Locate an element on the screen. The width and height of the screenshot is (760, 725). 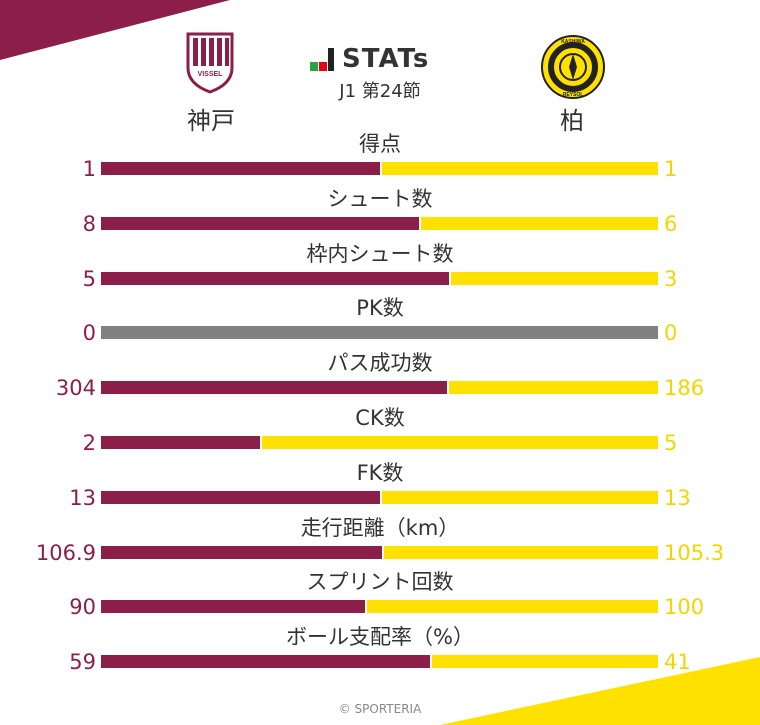
stat-row: ボール支配率（%） 59 41 is located at coordinates (380, 652).